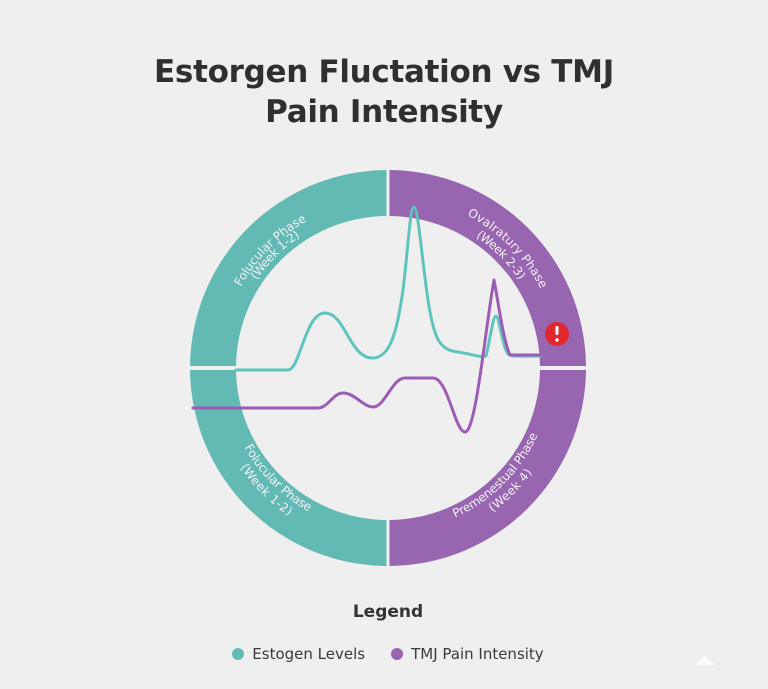  What do you see at coordinates (384, 112) in the screenshot?
I see `chart-title-line-2: Pain Intensity` at bounding box center [384, 112].